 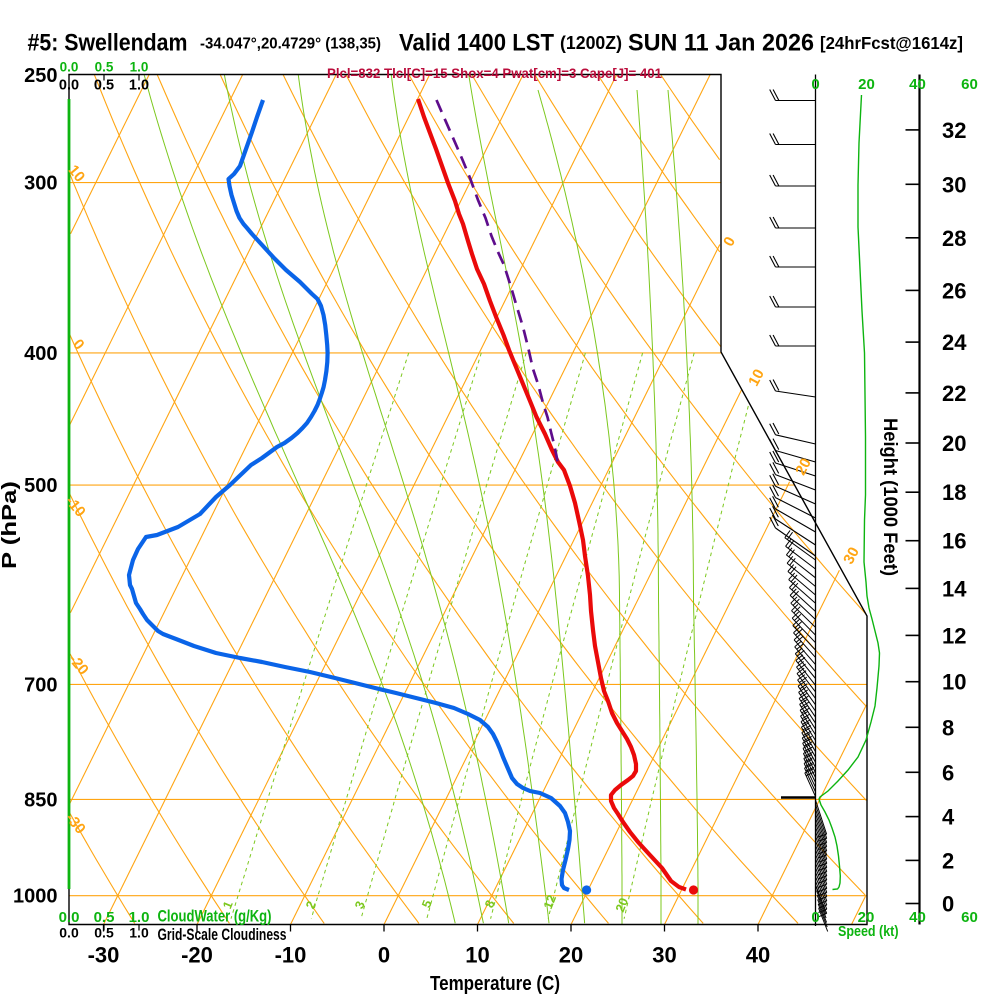 What do you see at coordinates (891, 43) in the screenshot?
I see `svg-text: [24hrFcst@1614z]` at bounding box center [891, 43].